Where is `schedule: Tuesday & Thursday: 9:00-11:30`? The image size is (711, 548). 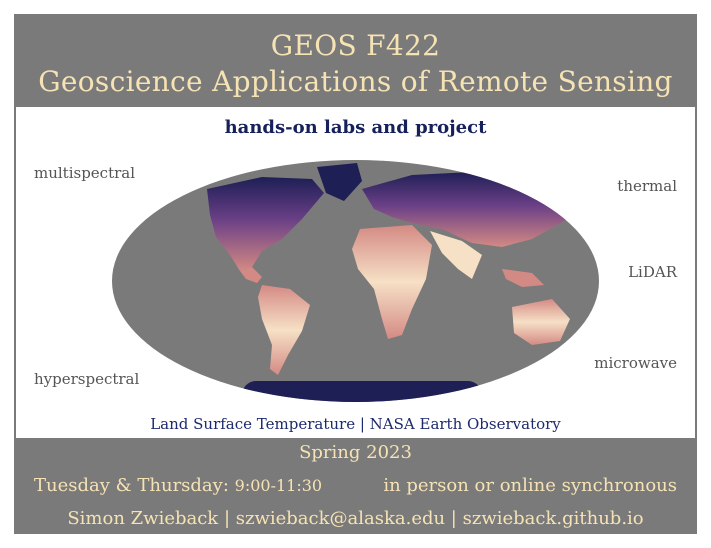
schedule: Tuesday & Thursday: 9:00-11:30 is located at coordinates (178, 485).